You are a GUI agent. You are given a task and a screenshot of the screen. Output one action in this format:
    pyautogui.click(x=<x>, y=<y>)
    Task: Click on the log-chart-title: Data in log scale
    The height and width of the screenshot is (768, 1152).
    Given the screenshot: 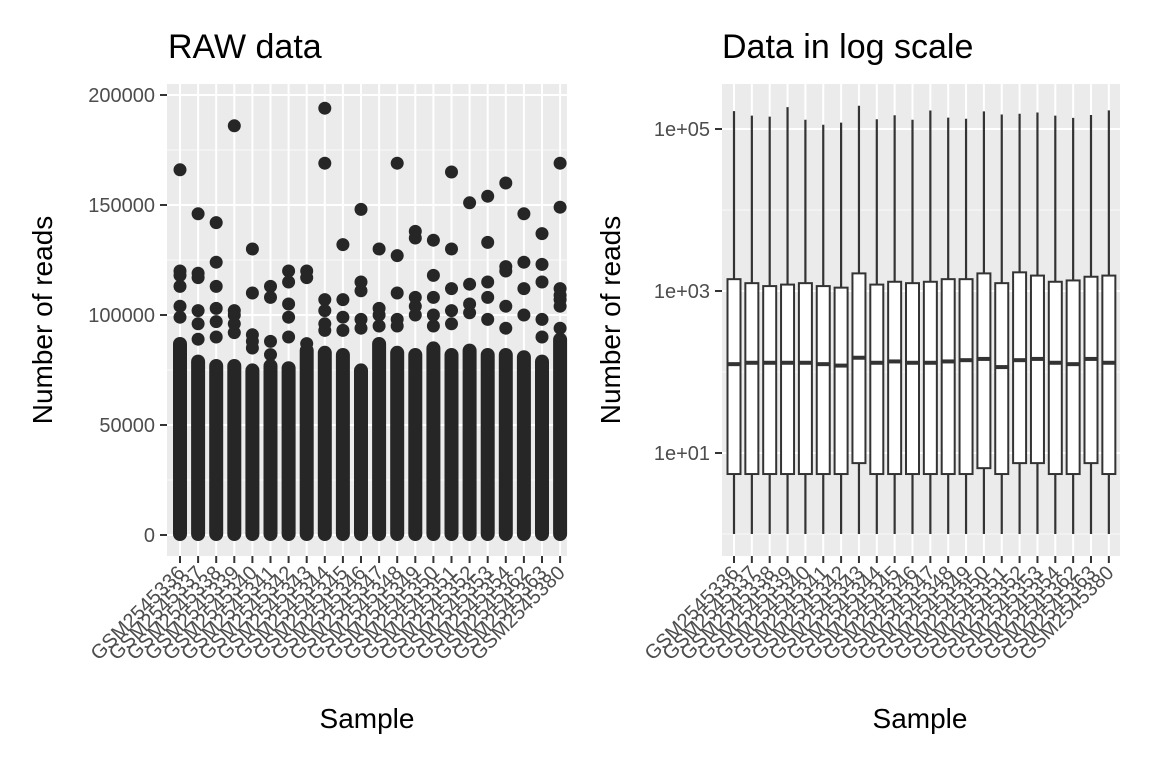 What is the action you would take?
    pyautogui.click(x=847, y=47)
    